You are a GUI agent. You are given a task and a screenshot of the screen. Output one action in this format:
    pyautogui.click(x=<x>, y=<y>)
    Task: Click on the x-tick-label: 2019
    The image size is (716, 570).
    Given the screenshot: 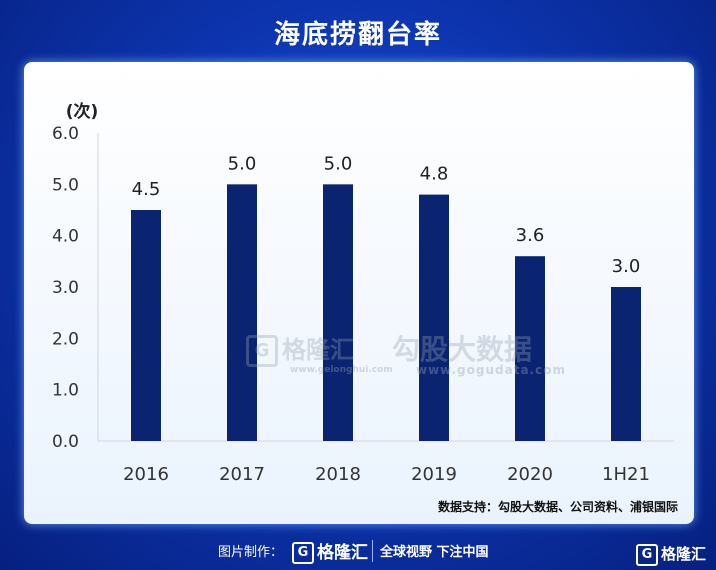 What is the action you would take?
    pyautogui.click(x=434, y=474)
    